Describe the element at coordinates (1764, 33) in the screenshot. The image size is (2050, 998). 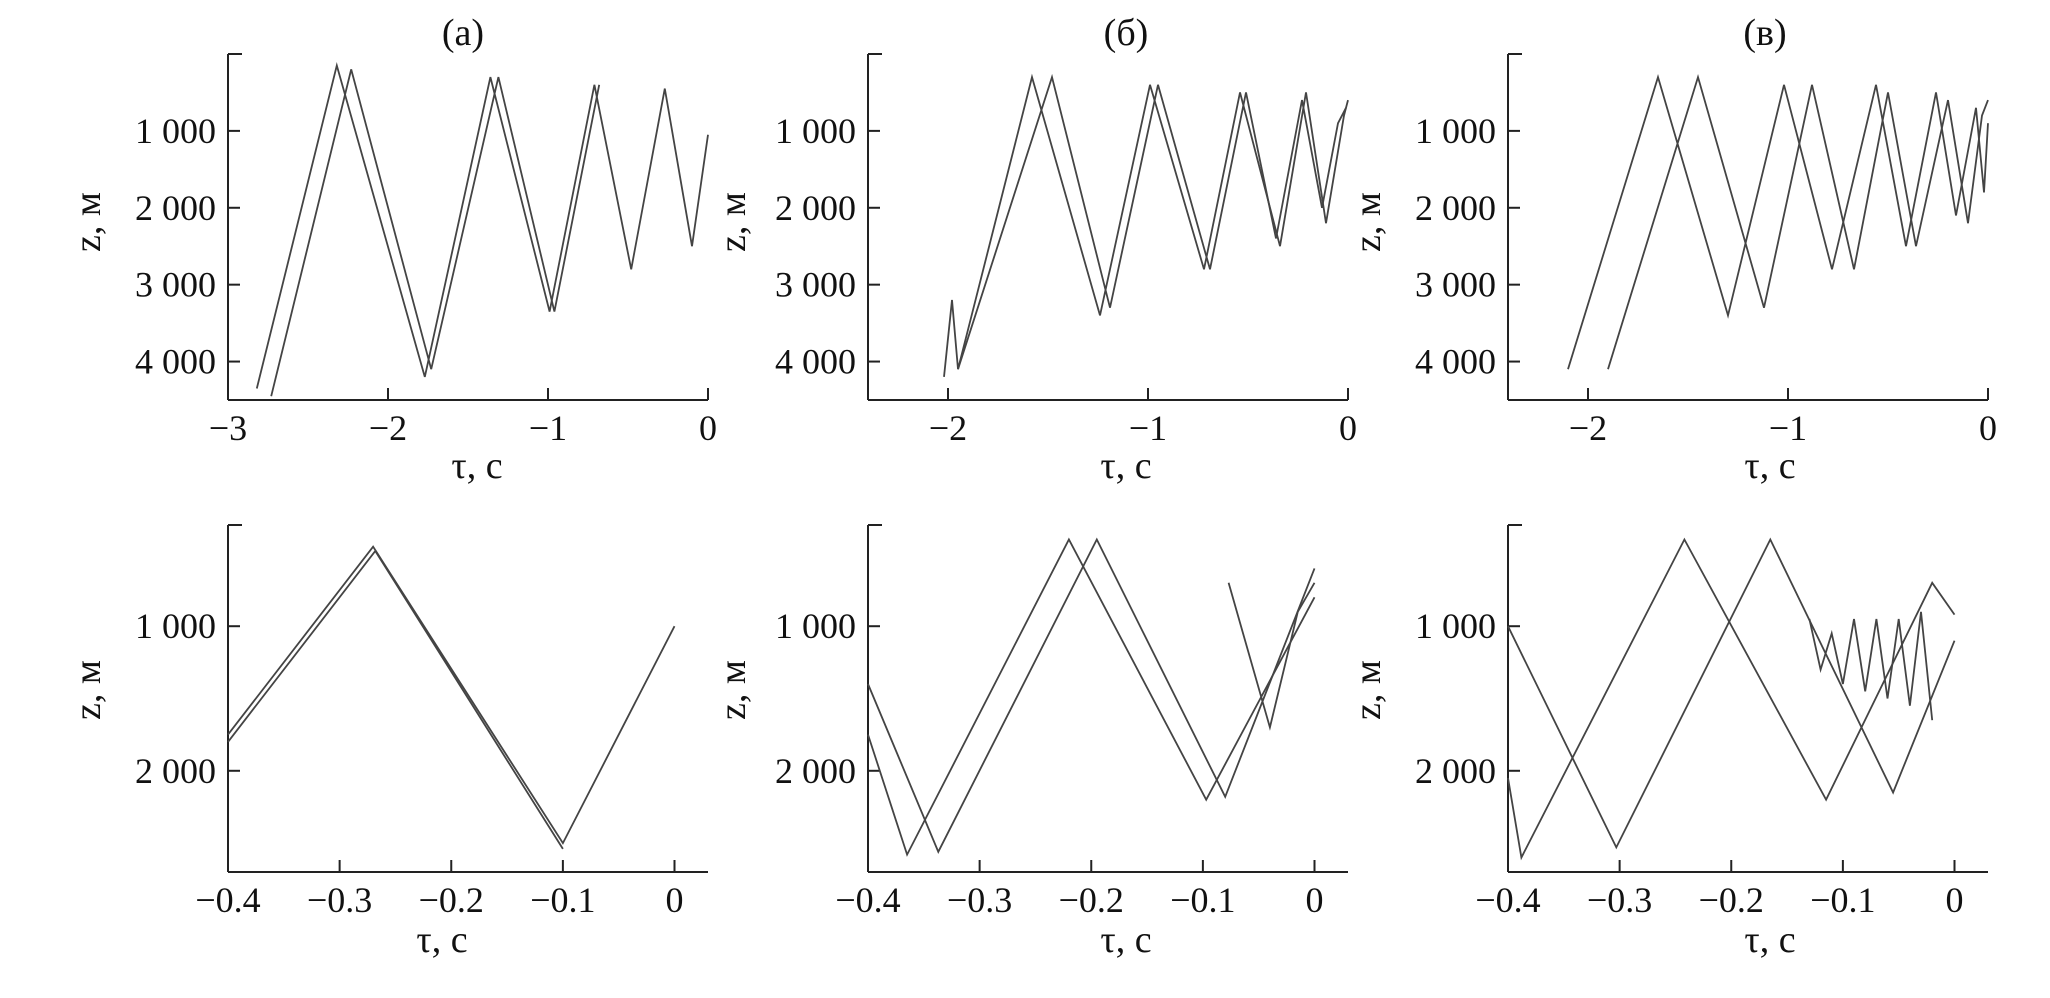
I see `panel-title: (в)` at that location.